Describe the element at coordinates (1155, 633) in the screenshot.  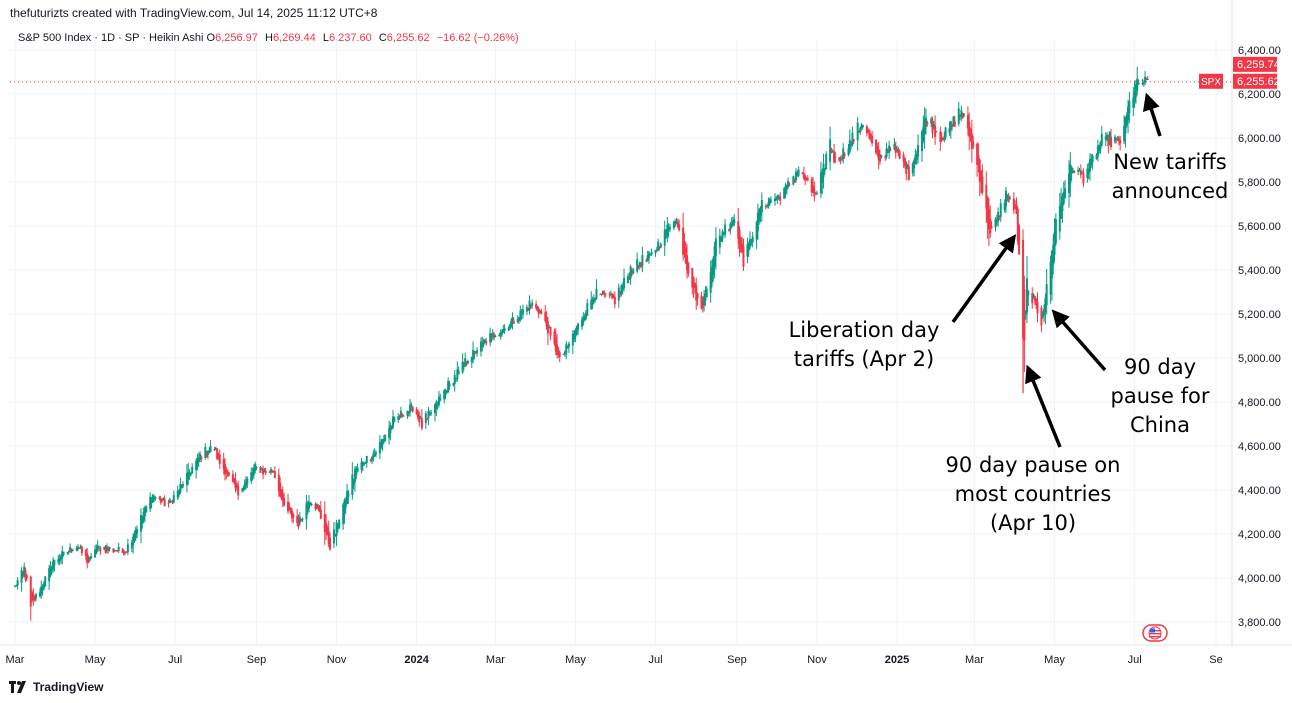
I see `us-flag-icon` at that location.